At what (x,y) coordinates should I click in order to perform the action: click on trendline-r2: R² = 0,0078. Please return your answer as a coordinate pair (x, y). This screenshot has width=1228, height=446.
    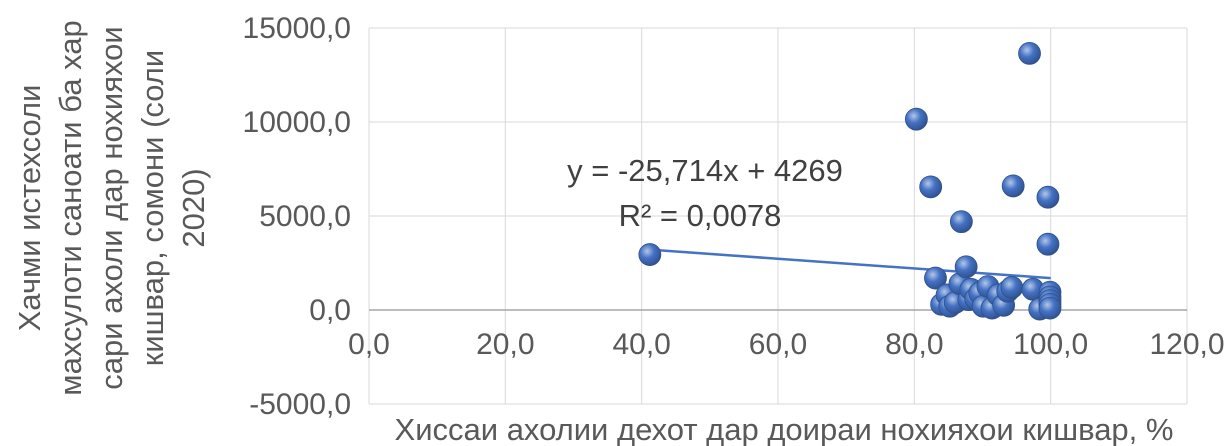
    Looking at the image, I should click on (700, 215).